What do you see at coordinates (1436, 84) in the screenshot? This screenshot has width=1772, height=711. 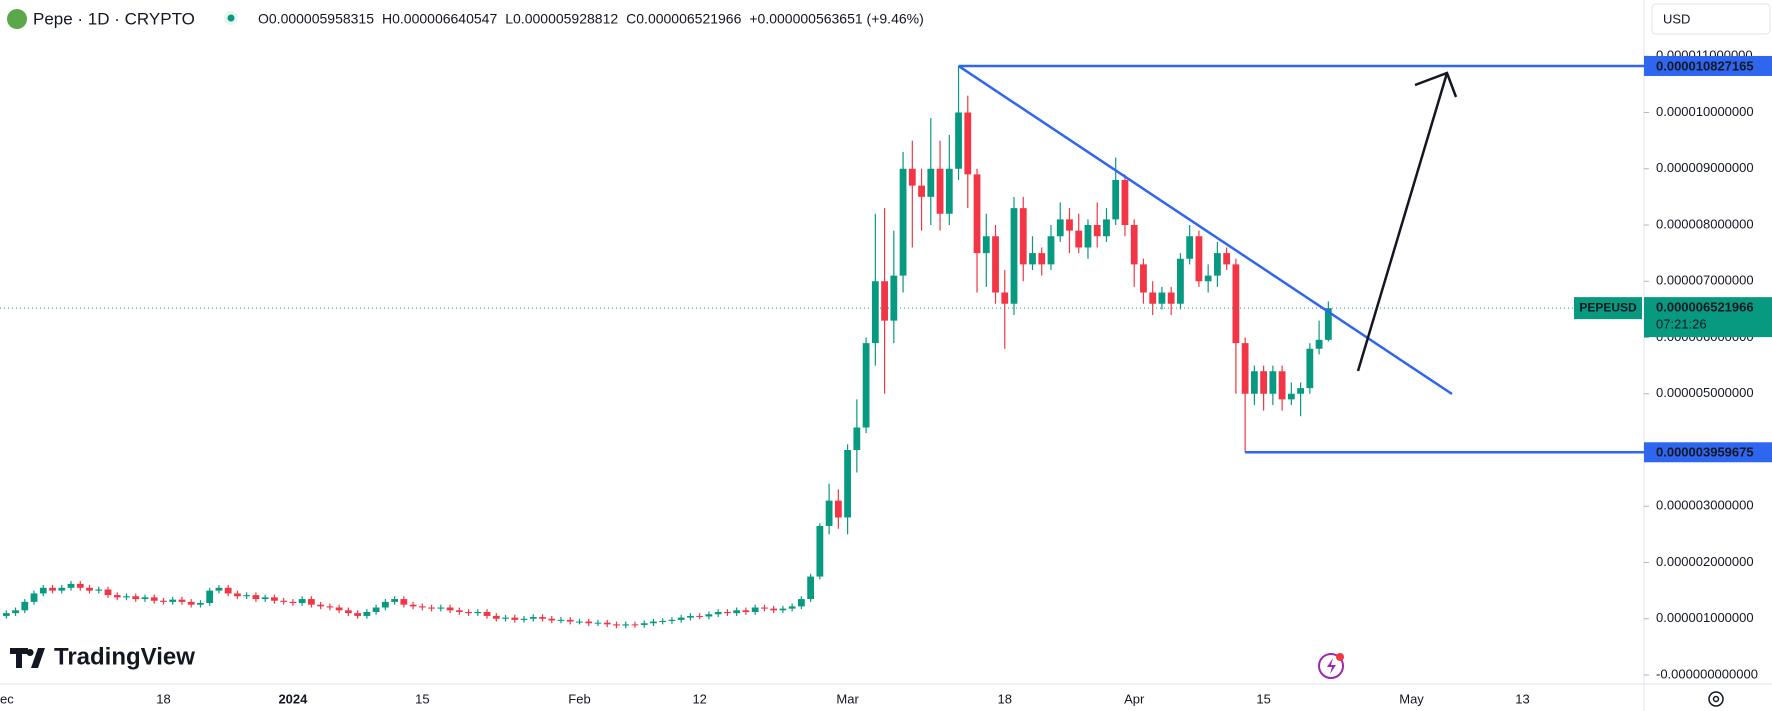 I see `arrow-head` at bounding box center [1436, 84].